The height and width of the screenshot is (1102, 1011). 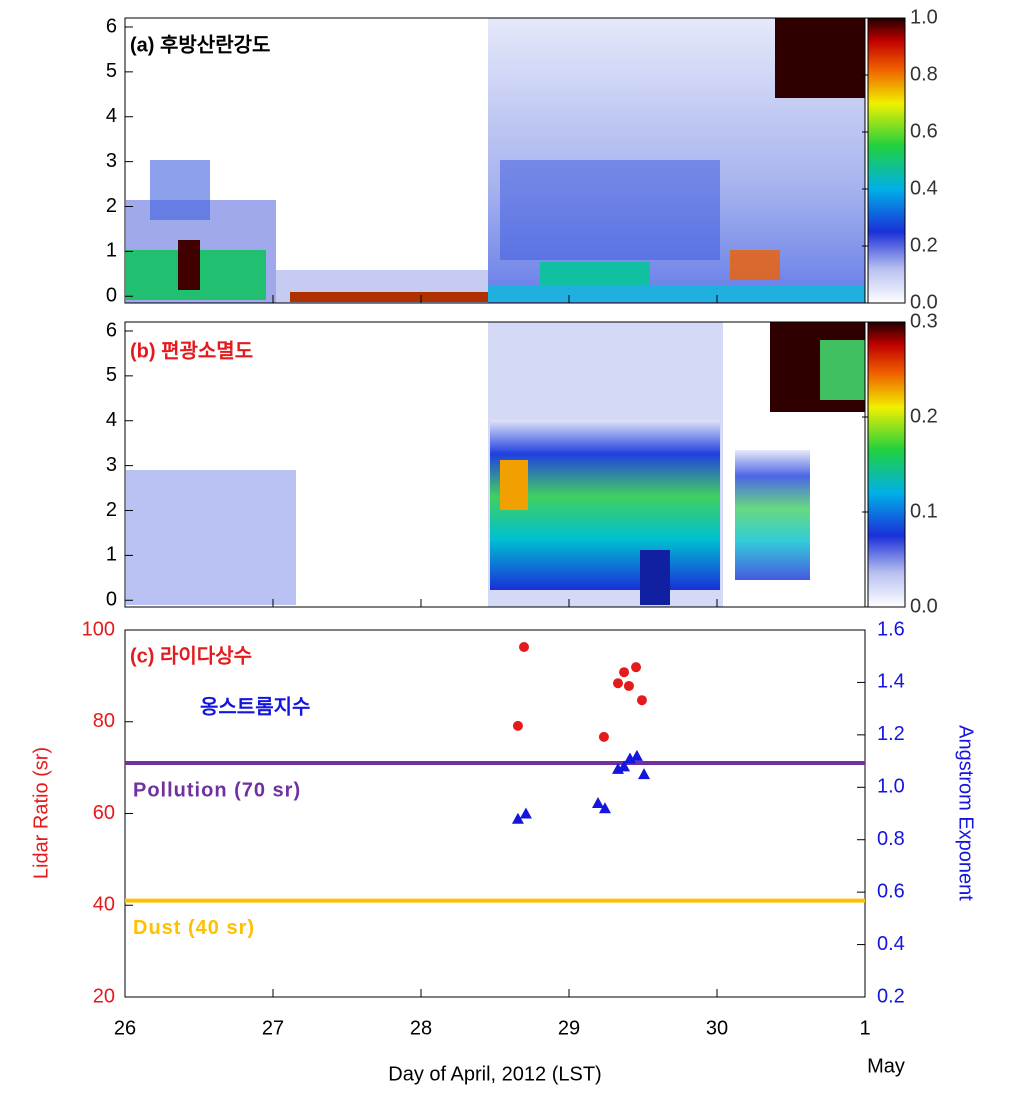 I want to click on panel-label: 옹스트롬지수, so click(x=255, y=706).